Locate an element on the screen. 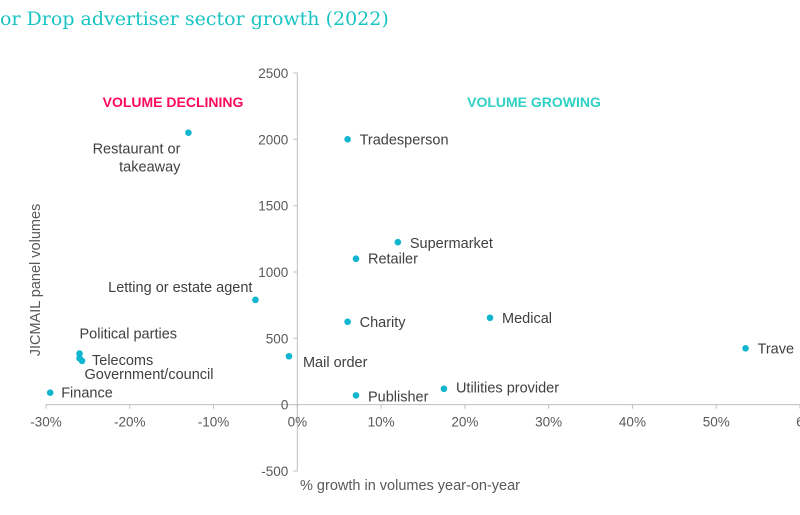 This screenshot has width=800, height=515. point-publisher is located at coordinates (356, 395).